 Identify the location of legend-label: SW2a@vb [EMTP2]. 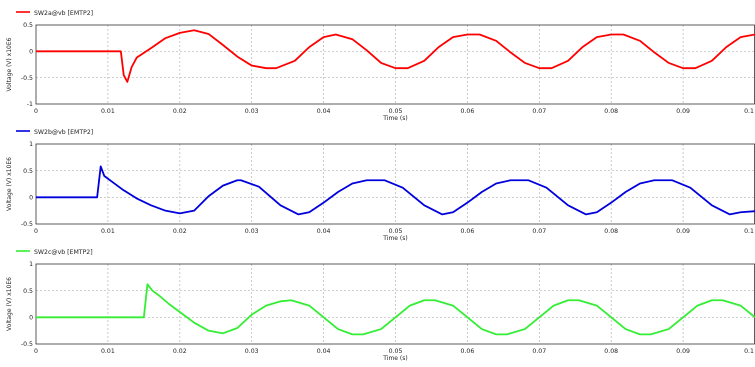
(63, 13).